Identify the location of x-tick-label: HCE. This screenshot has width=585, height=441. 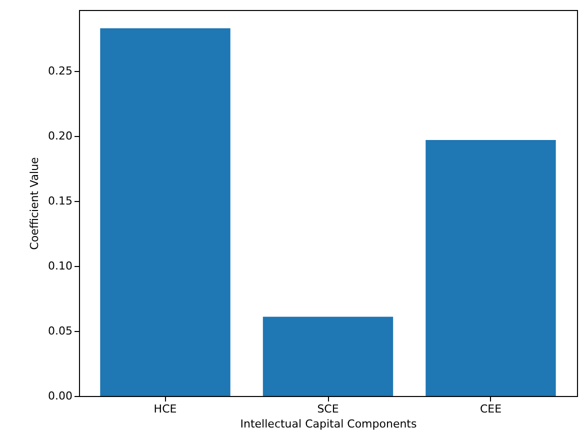
(165, 409).